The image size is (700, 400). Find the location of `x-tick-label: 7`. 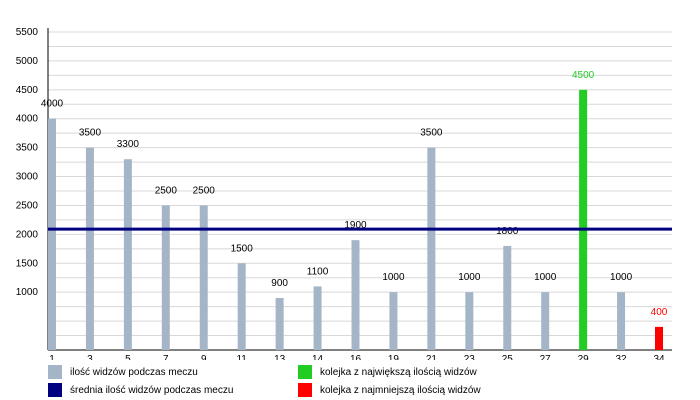

x-tick-label: 7 is located at coordinates (166, 357).